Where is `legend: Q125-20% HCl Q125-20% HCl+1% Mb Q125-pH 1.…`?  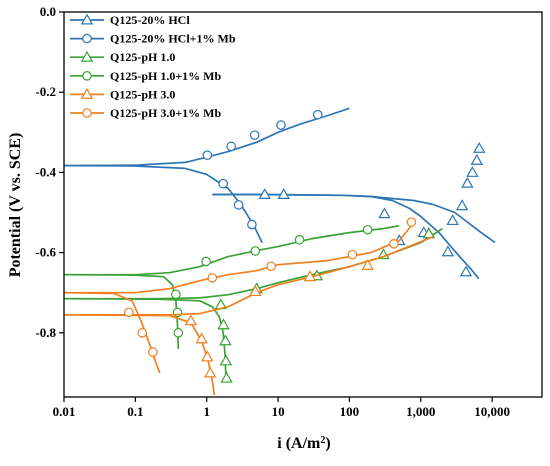 legend: Q125-20% HCl Q125-20% HCl+1% Mb Q125-pH 1.… is located at coordinates (153, 66).